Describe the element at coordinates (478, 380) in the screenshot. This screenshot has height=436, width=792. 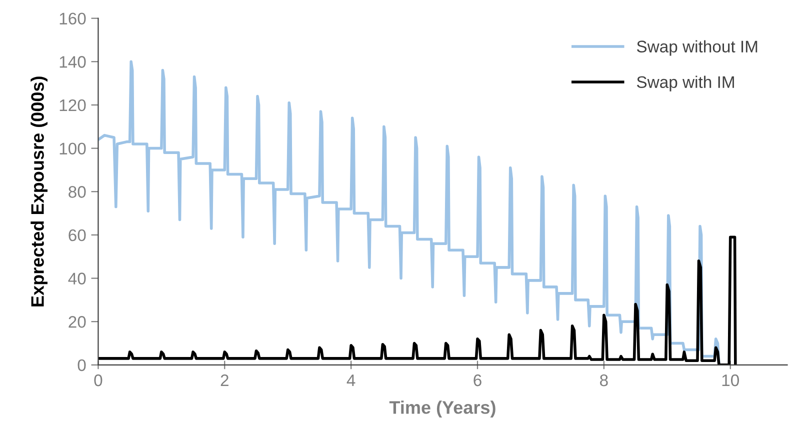
I see `x-tick-label: 6` at that location.